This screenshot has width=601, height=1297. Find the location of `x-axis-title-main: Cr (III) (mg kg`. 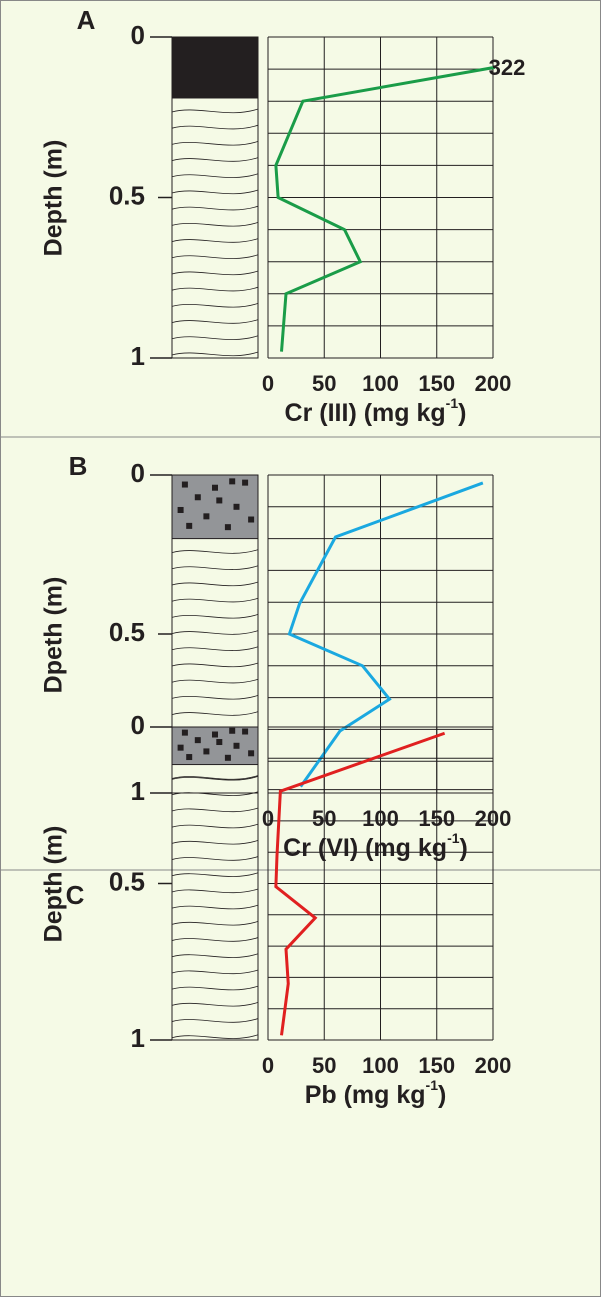

x-axis-title-main: Cr (III) (mg kg is located at coordinates (365, 413).